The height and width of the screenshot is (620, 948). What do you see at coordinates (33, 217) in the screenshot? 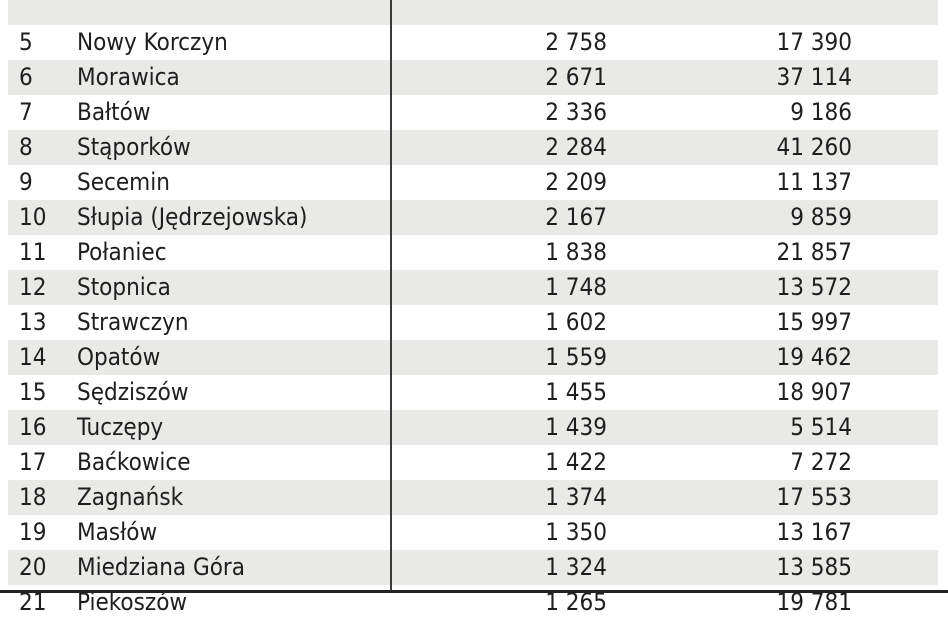
I see `row-rank: 10` at bounding box center [33, 217].